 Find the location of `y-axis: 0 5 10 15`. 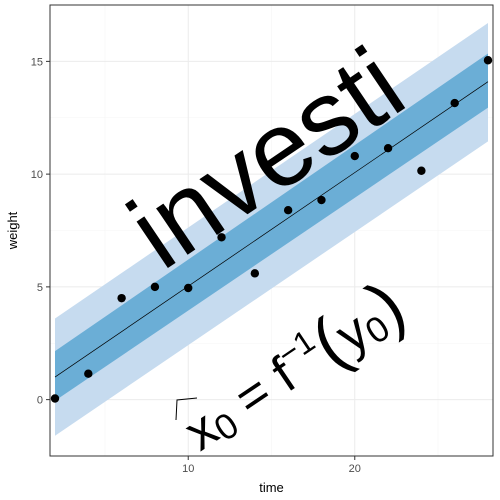

y-axis: 0 5 10 15 is located at coordinates (40, 231).